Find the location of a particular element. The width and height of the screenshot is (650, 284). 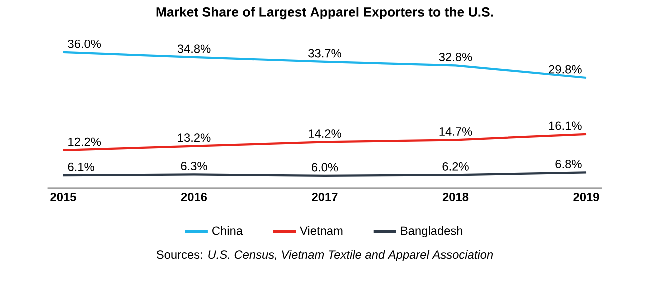

data-label: 32.8% is located at coordinates (455, 57).